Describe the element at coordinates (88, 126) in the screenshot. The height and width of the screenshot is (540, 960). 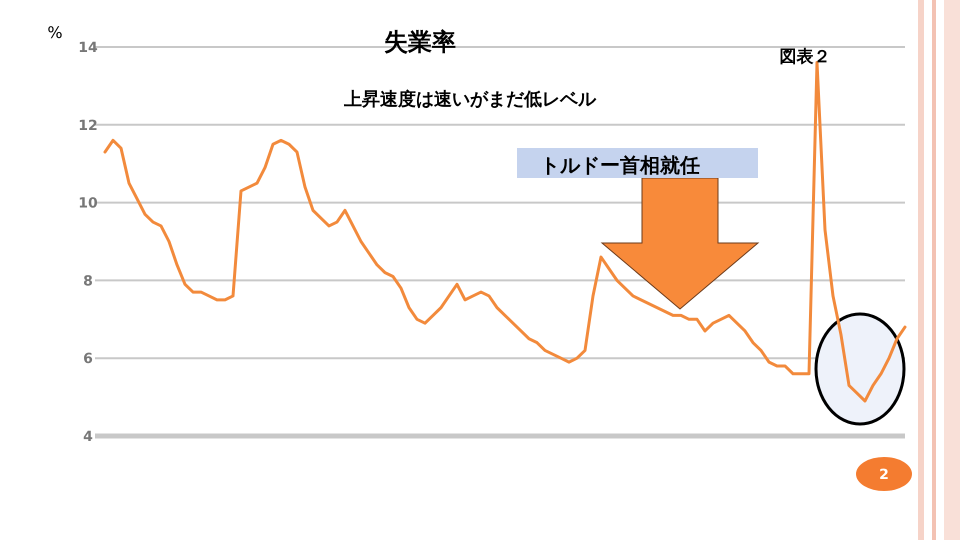
I see `y-tick-label: 12` at that location.